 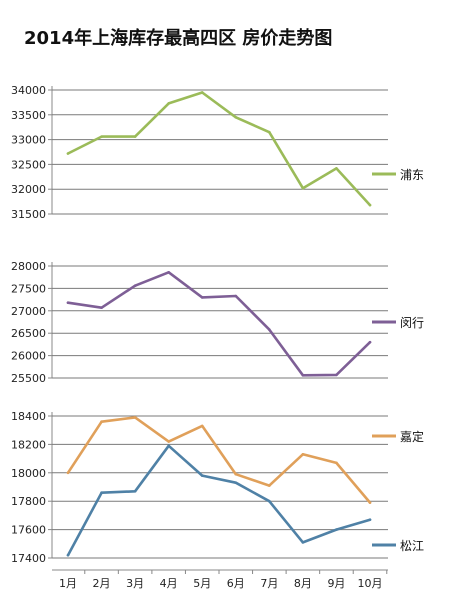 I want to click on x-tick-label: 2月, so click(x=102, y=583).